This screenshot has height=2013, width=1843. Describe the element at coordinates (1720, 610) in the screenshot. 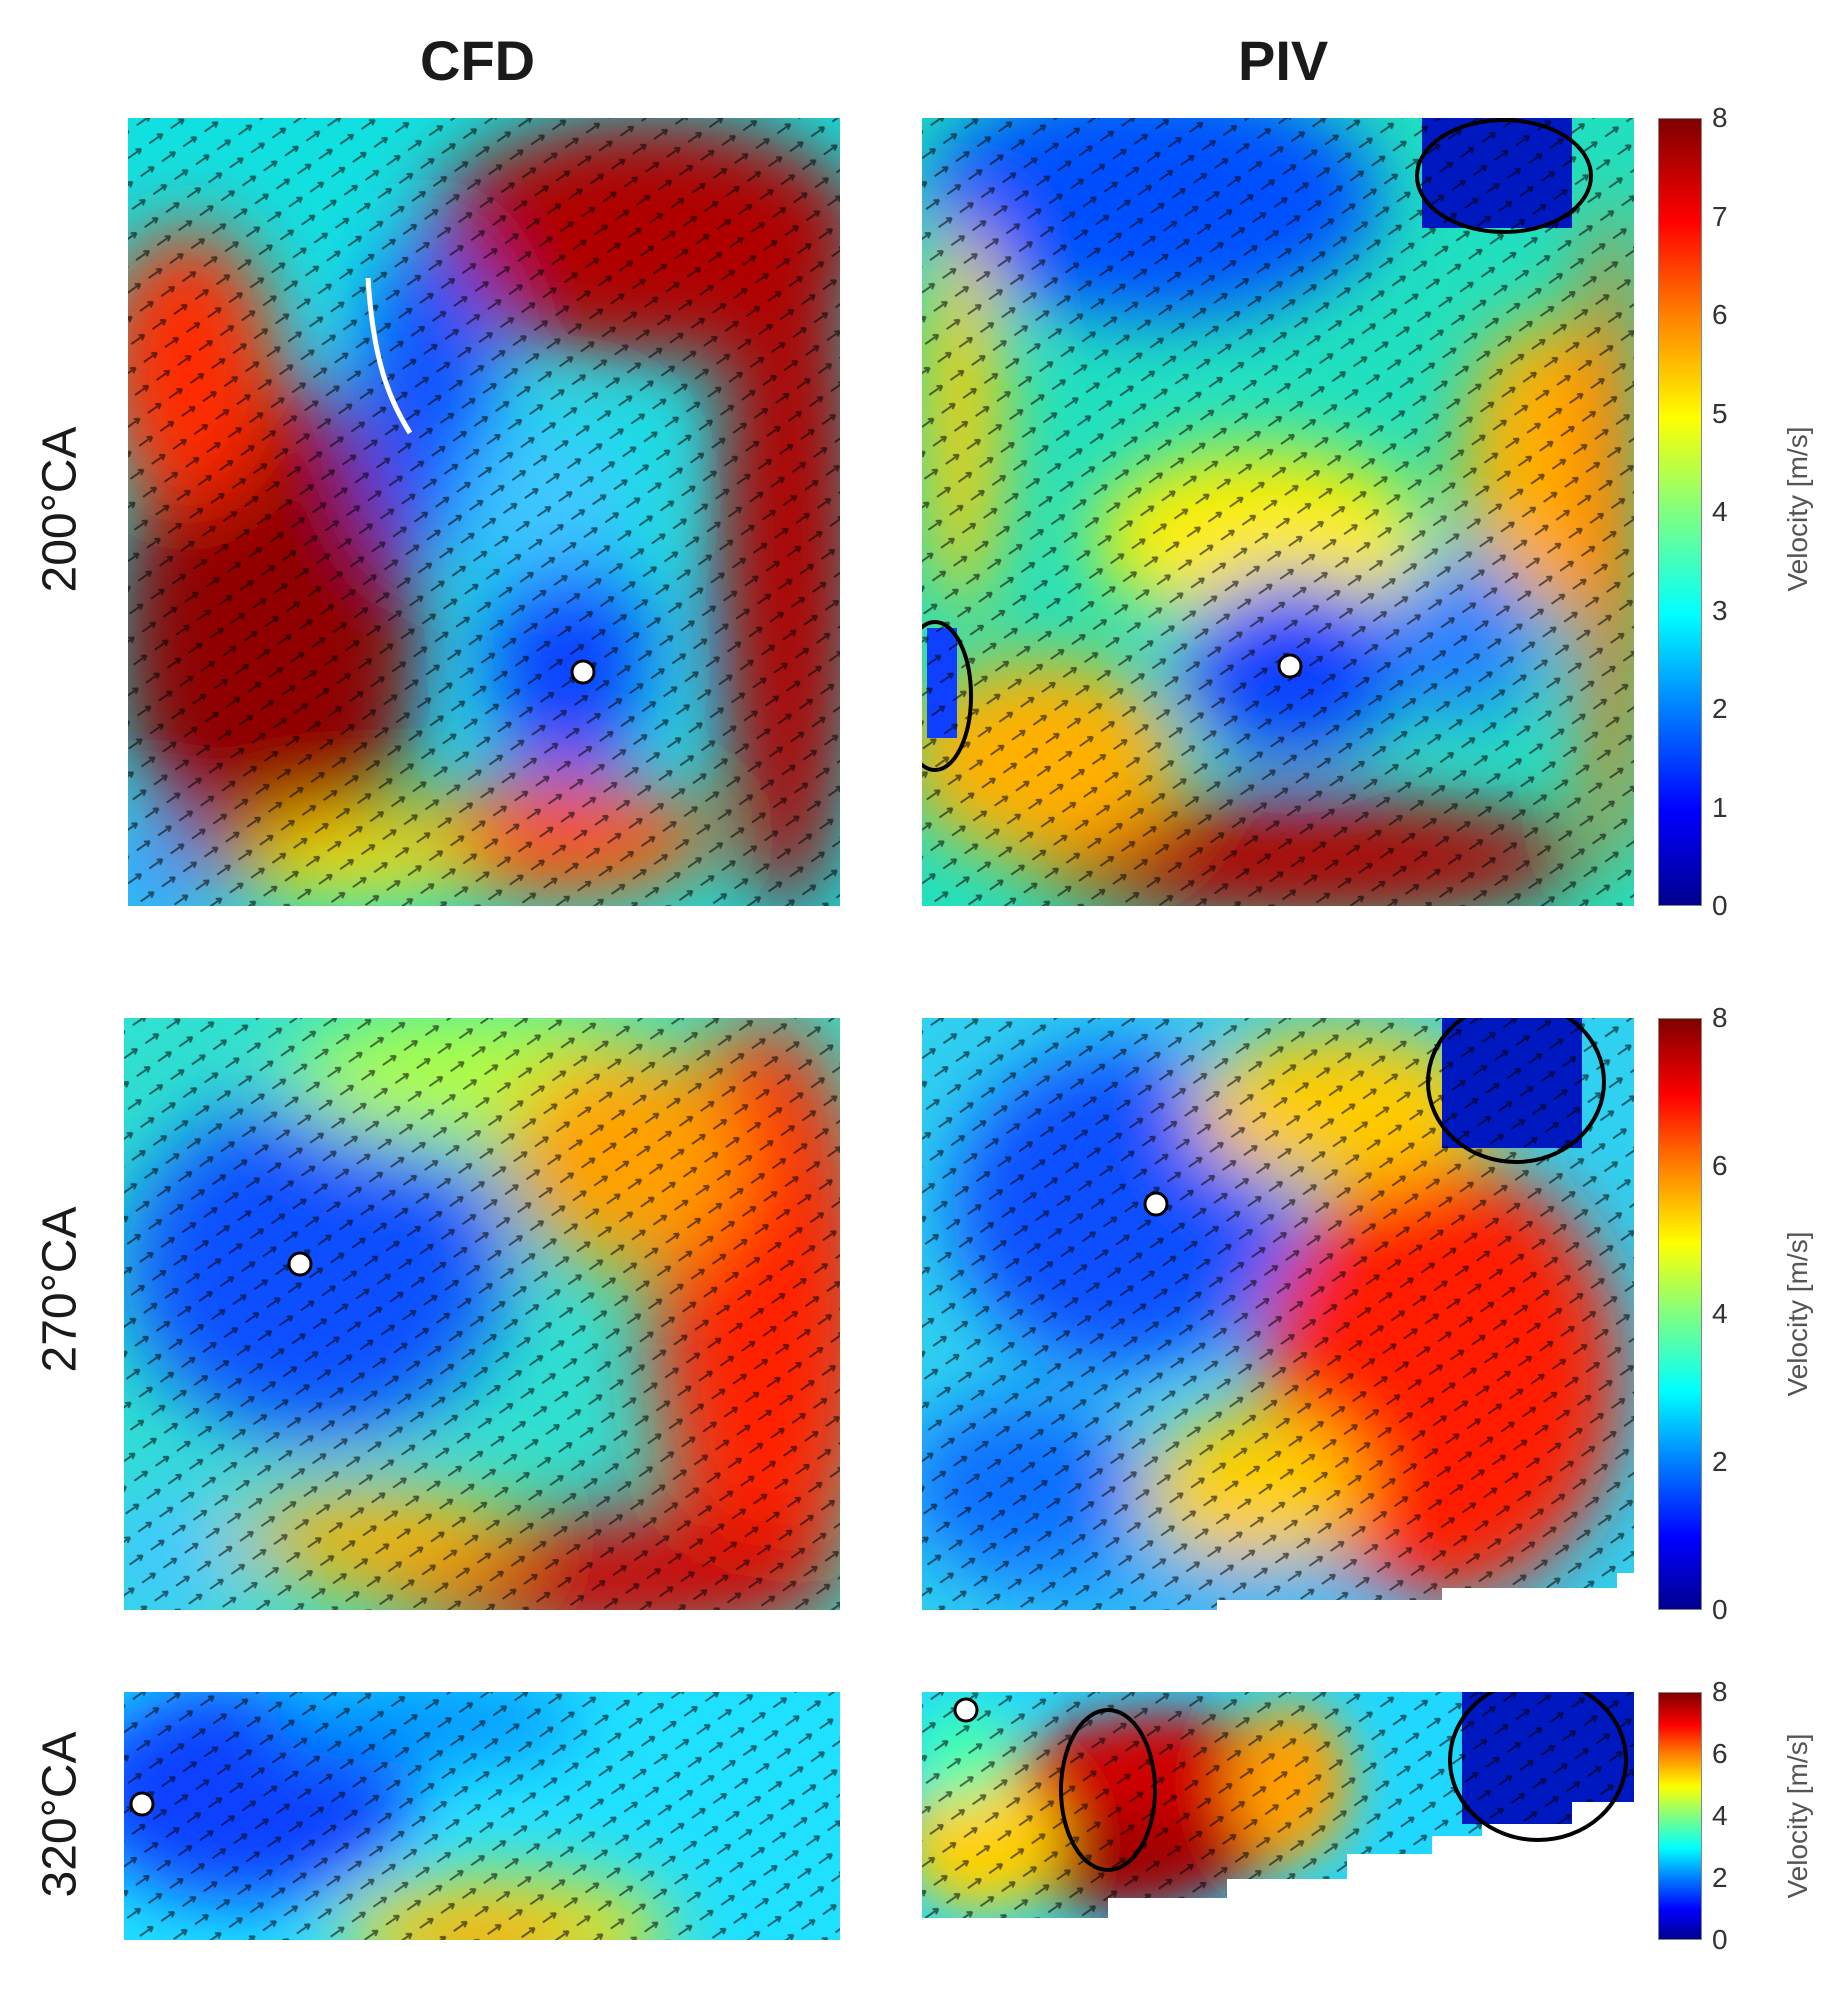

I see `colorbar-tick: 3` at that location.